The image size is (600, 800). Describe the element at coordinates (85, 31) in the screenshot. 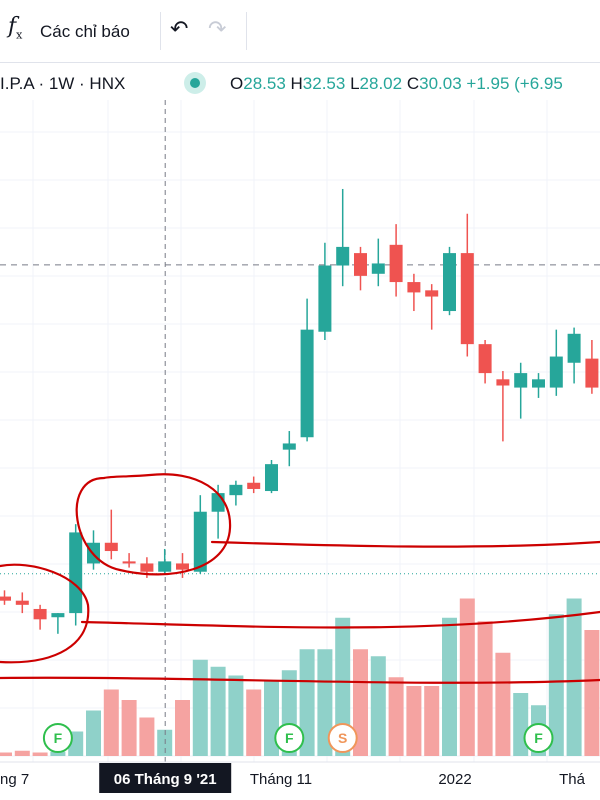

I see `indicators-button: Các chỉ báo` at that location.